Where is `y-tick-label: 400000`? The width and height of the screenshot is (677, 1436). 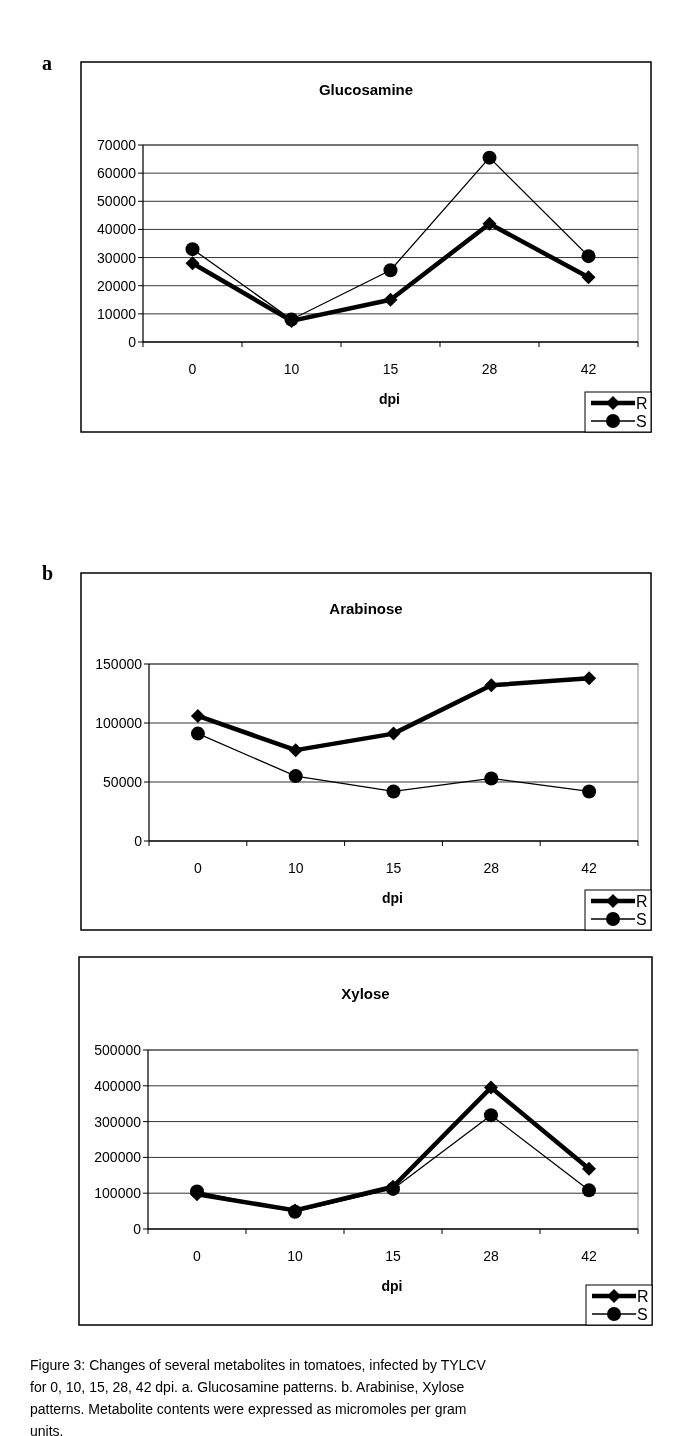
y-tick-label: 400000 is located at coordinates (118, 1085).